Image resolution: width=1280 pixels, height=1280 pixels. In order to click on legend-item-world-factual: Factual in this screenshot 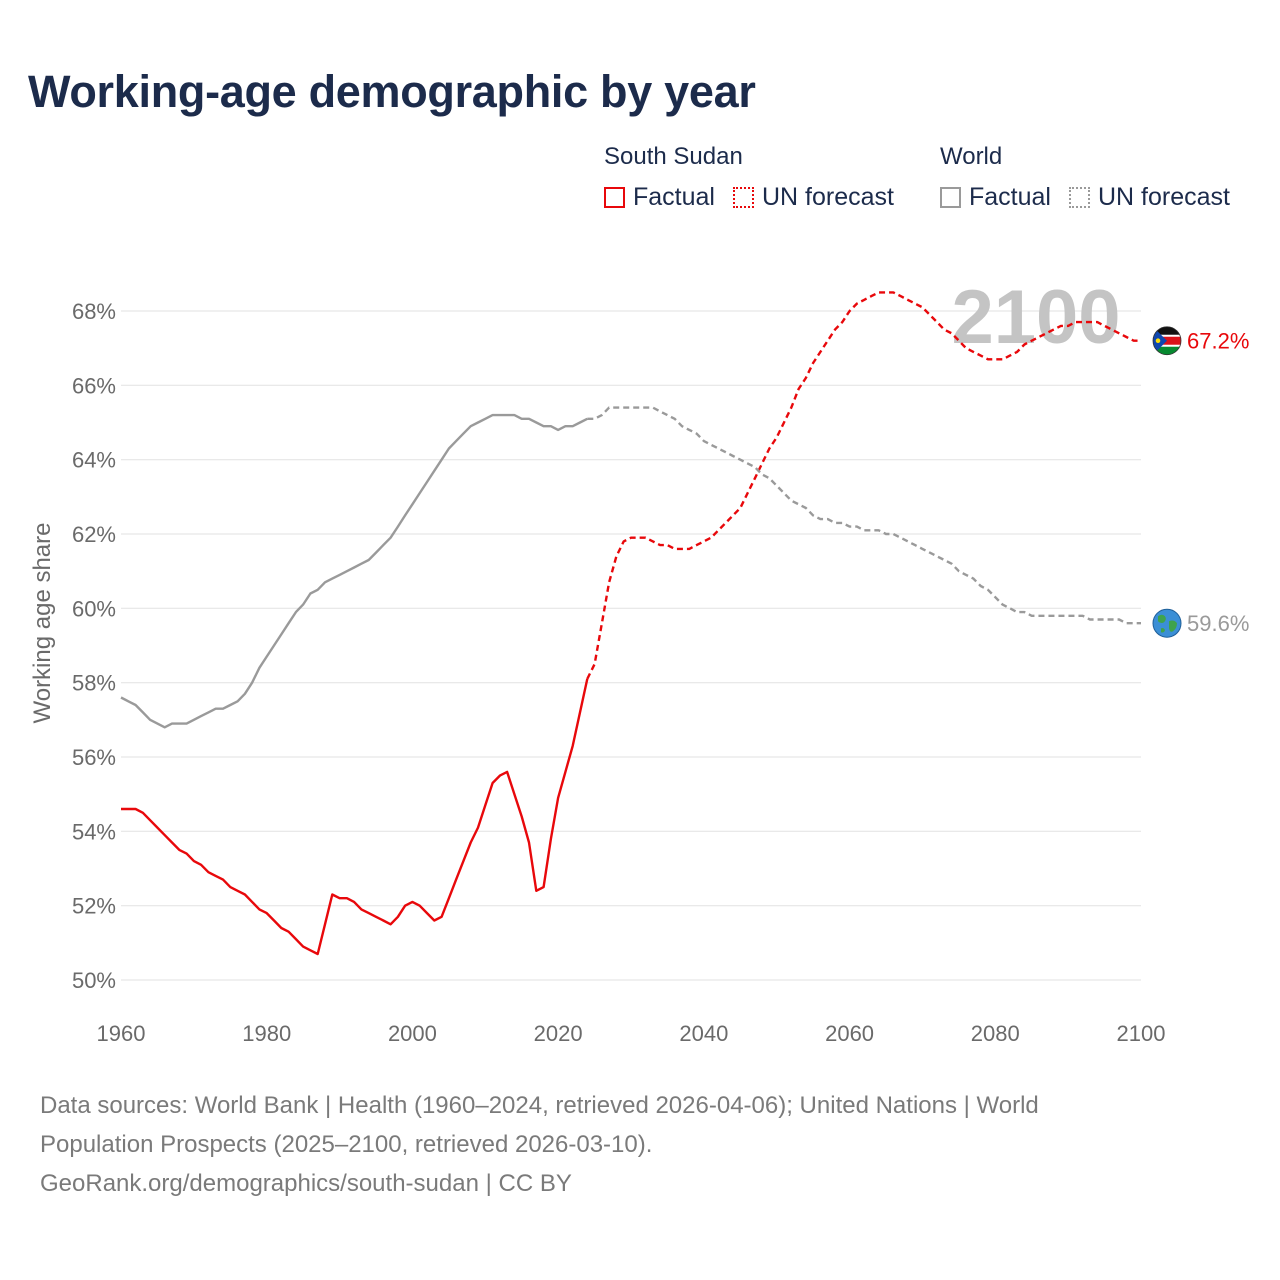, I will do `click(995, 197)`.